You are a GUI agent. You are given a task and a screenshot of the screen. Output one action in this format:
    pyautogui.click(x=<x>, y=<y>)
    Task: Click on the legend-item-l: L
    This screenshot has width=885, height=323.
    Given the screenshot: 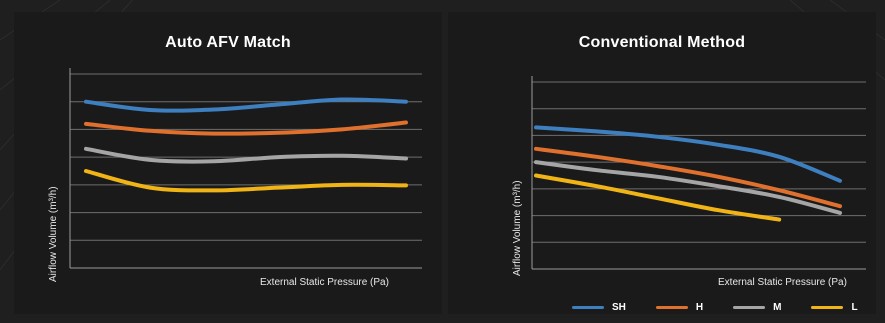 What is the action you would take?
    pyautogui.click(x=834, y=307)
    